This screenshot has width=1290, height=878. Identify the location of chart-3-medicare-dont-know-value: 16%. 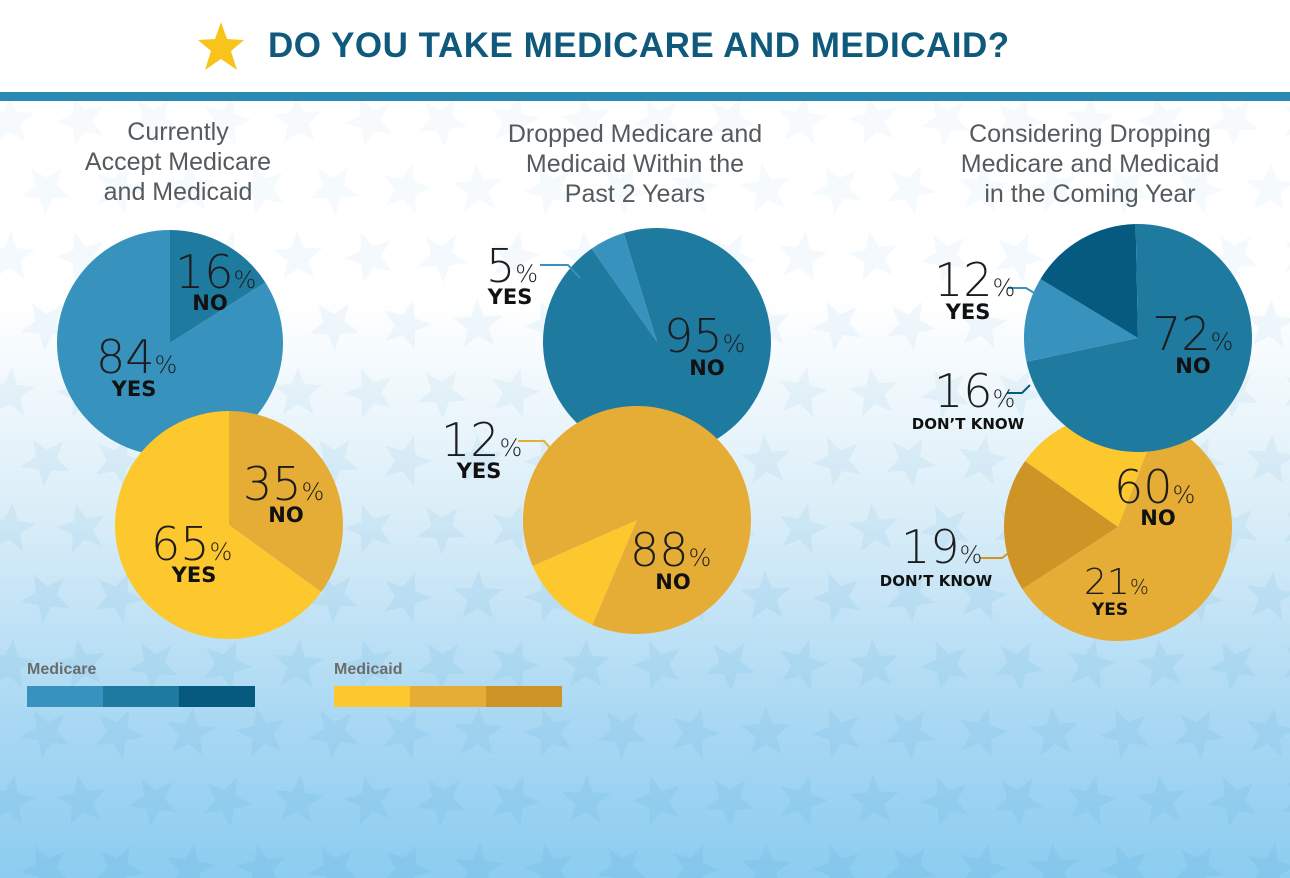
(974, 391).